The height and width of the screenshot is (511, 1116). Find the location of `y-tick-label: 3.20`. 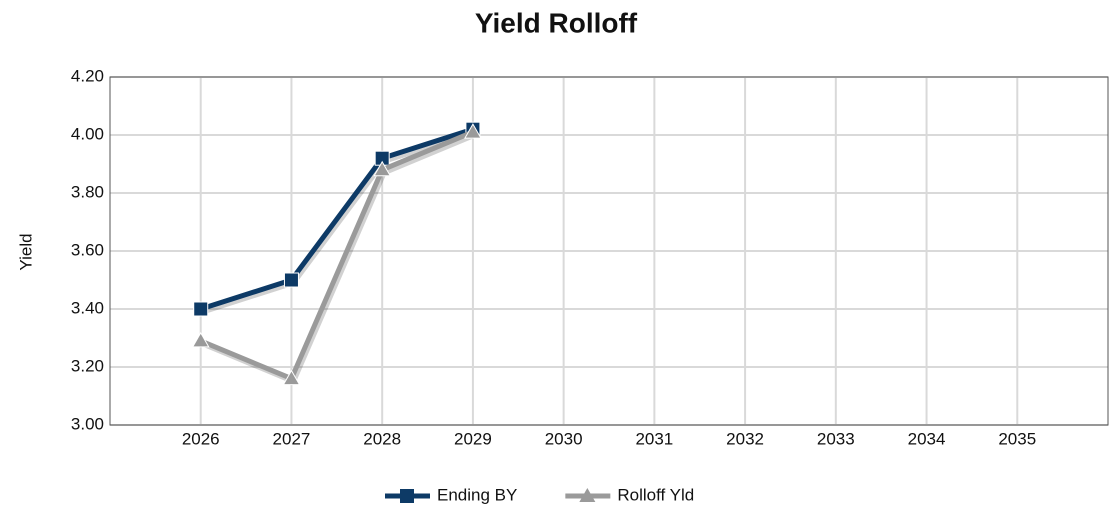

y-tick-label: 3.20 is located at coordinates (87, 365).